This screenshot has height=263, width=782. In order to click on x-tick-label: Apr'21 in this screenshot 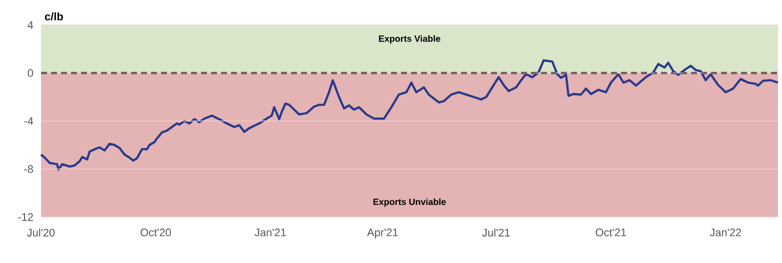, I will do `click(382, 233)`.